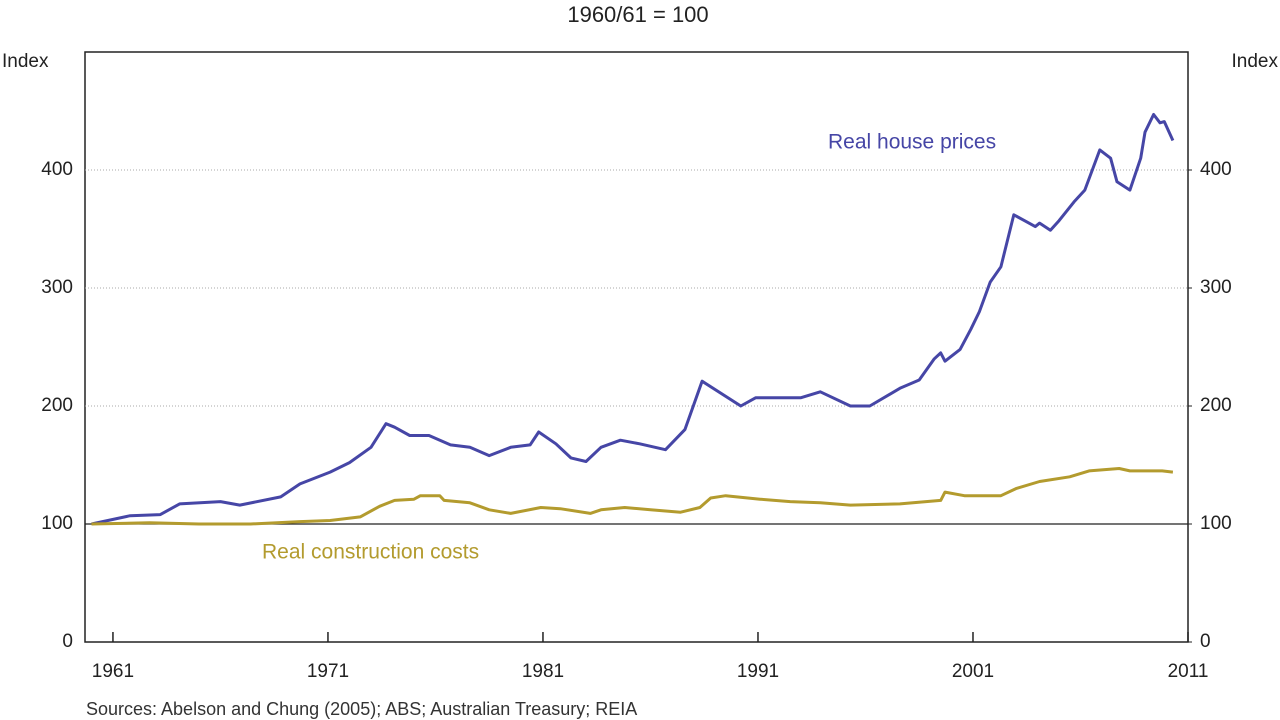 This screenshot has height=720, width=1280. I want to click on x-tick-label: 1981, so click(543, 671).